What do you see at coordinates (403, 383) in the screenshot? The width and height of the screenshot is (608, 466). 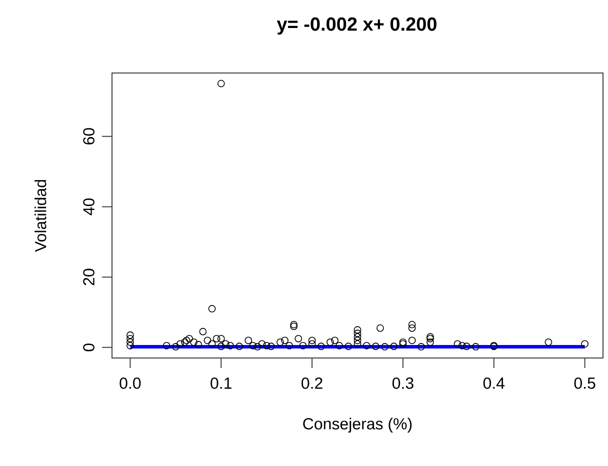 I see `x-tick-label: 0.3` at bounding box center [403, 383].